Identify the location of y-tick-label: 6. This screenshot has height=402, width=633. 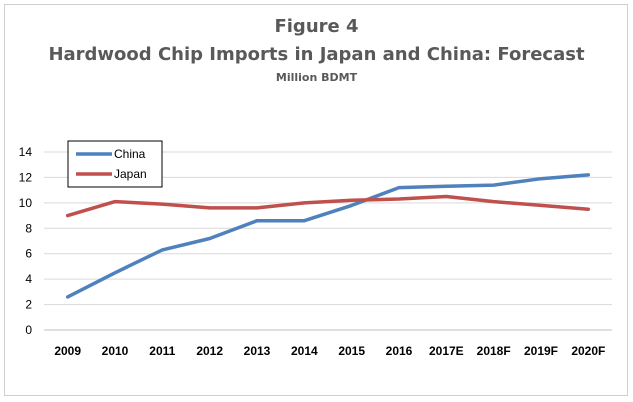
(28, 254).